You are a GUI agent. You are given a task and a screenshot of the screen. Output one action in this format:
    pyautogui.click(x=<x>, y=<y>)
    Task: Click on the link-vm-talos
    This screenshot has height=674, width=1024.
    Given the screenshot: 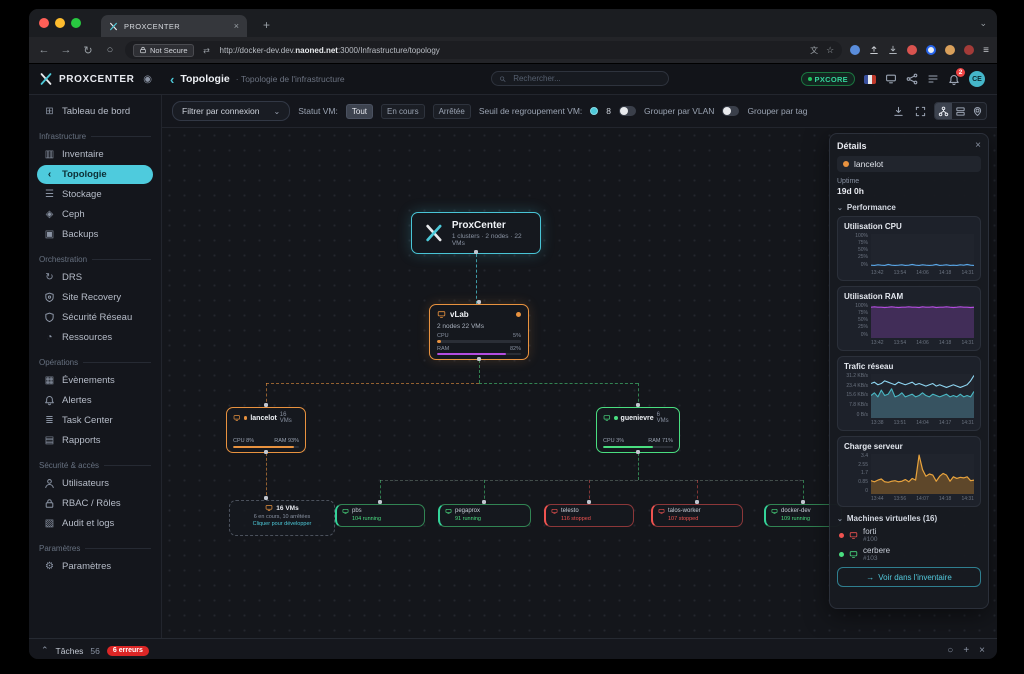 What is the action you would take?
    pyautogui.click(x=697, y=492)
    